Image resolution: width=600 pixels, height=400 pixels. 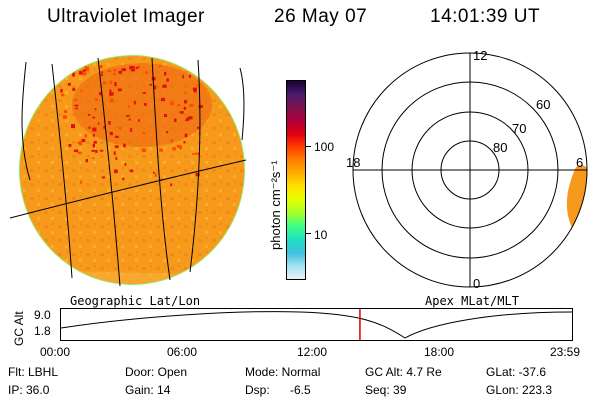 What do you see at coordinates (156, 372) in the screenshot?
I see `door-status: Door: Open` at bounding box center [156, 372].